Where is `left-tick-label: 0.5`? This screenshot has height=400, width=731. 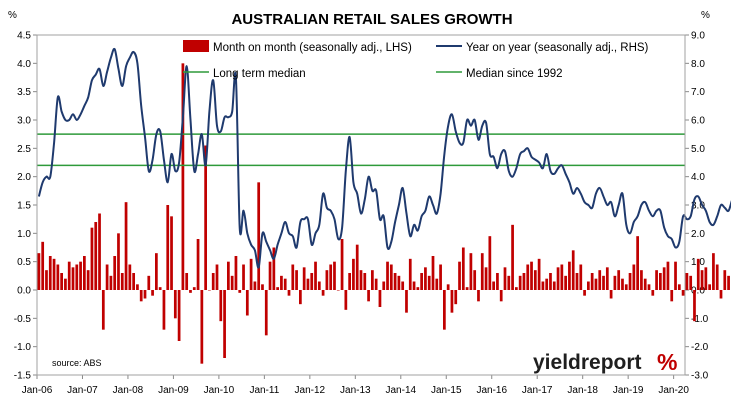
left-tick-label: 0.5 is located at coordinates (24, 262).